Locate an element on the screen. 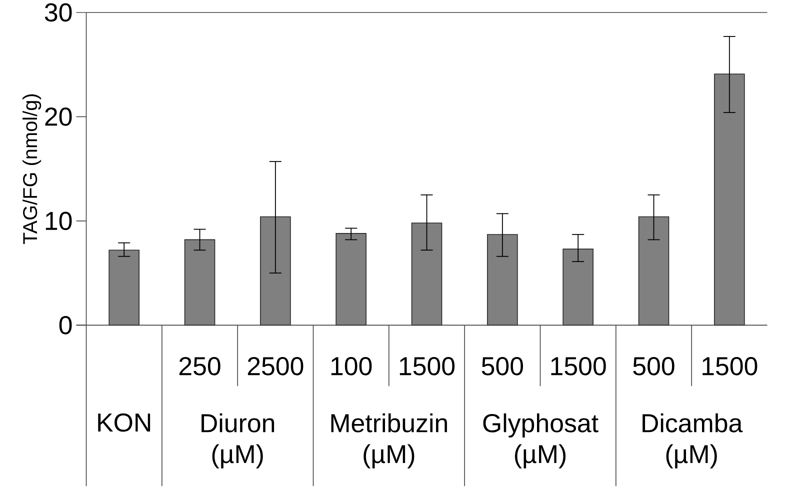  x-tick-label: 2500 is located at coordinates (276, 366).